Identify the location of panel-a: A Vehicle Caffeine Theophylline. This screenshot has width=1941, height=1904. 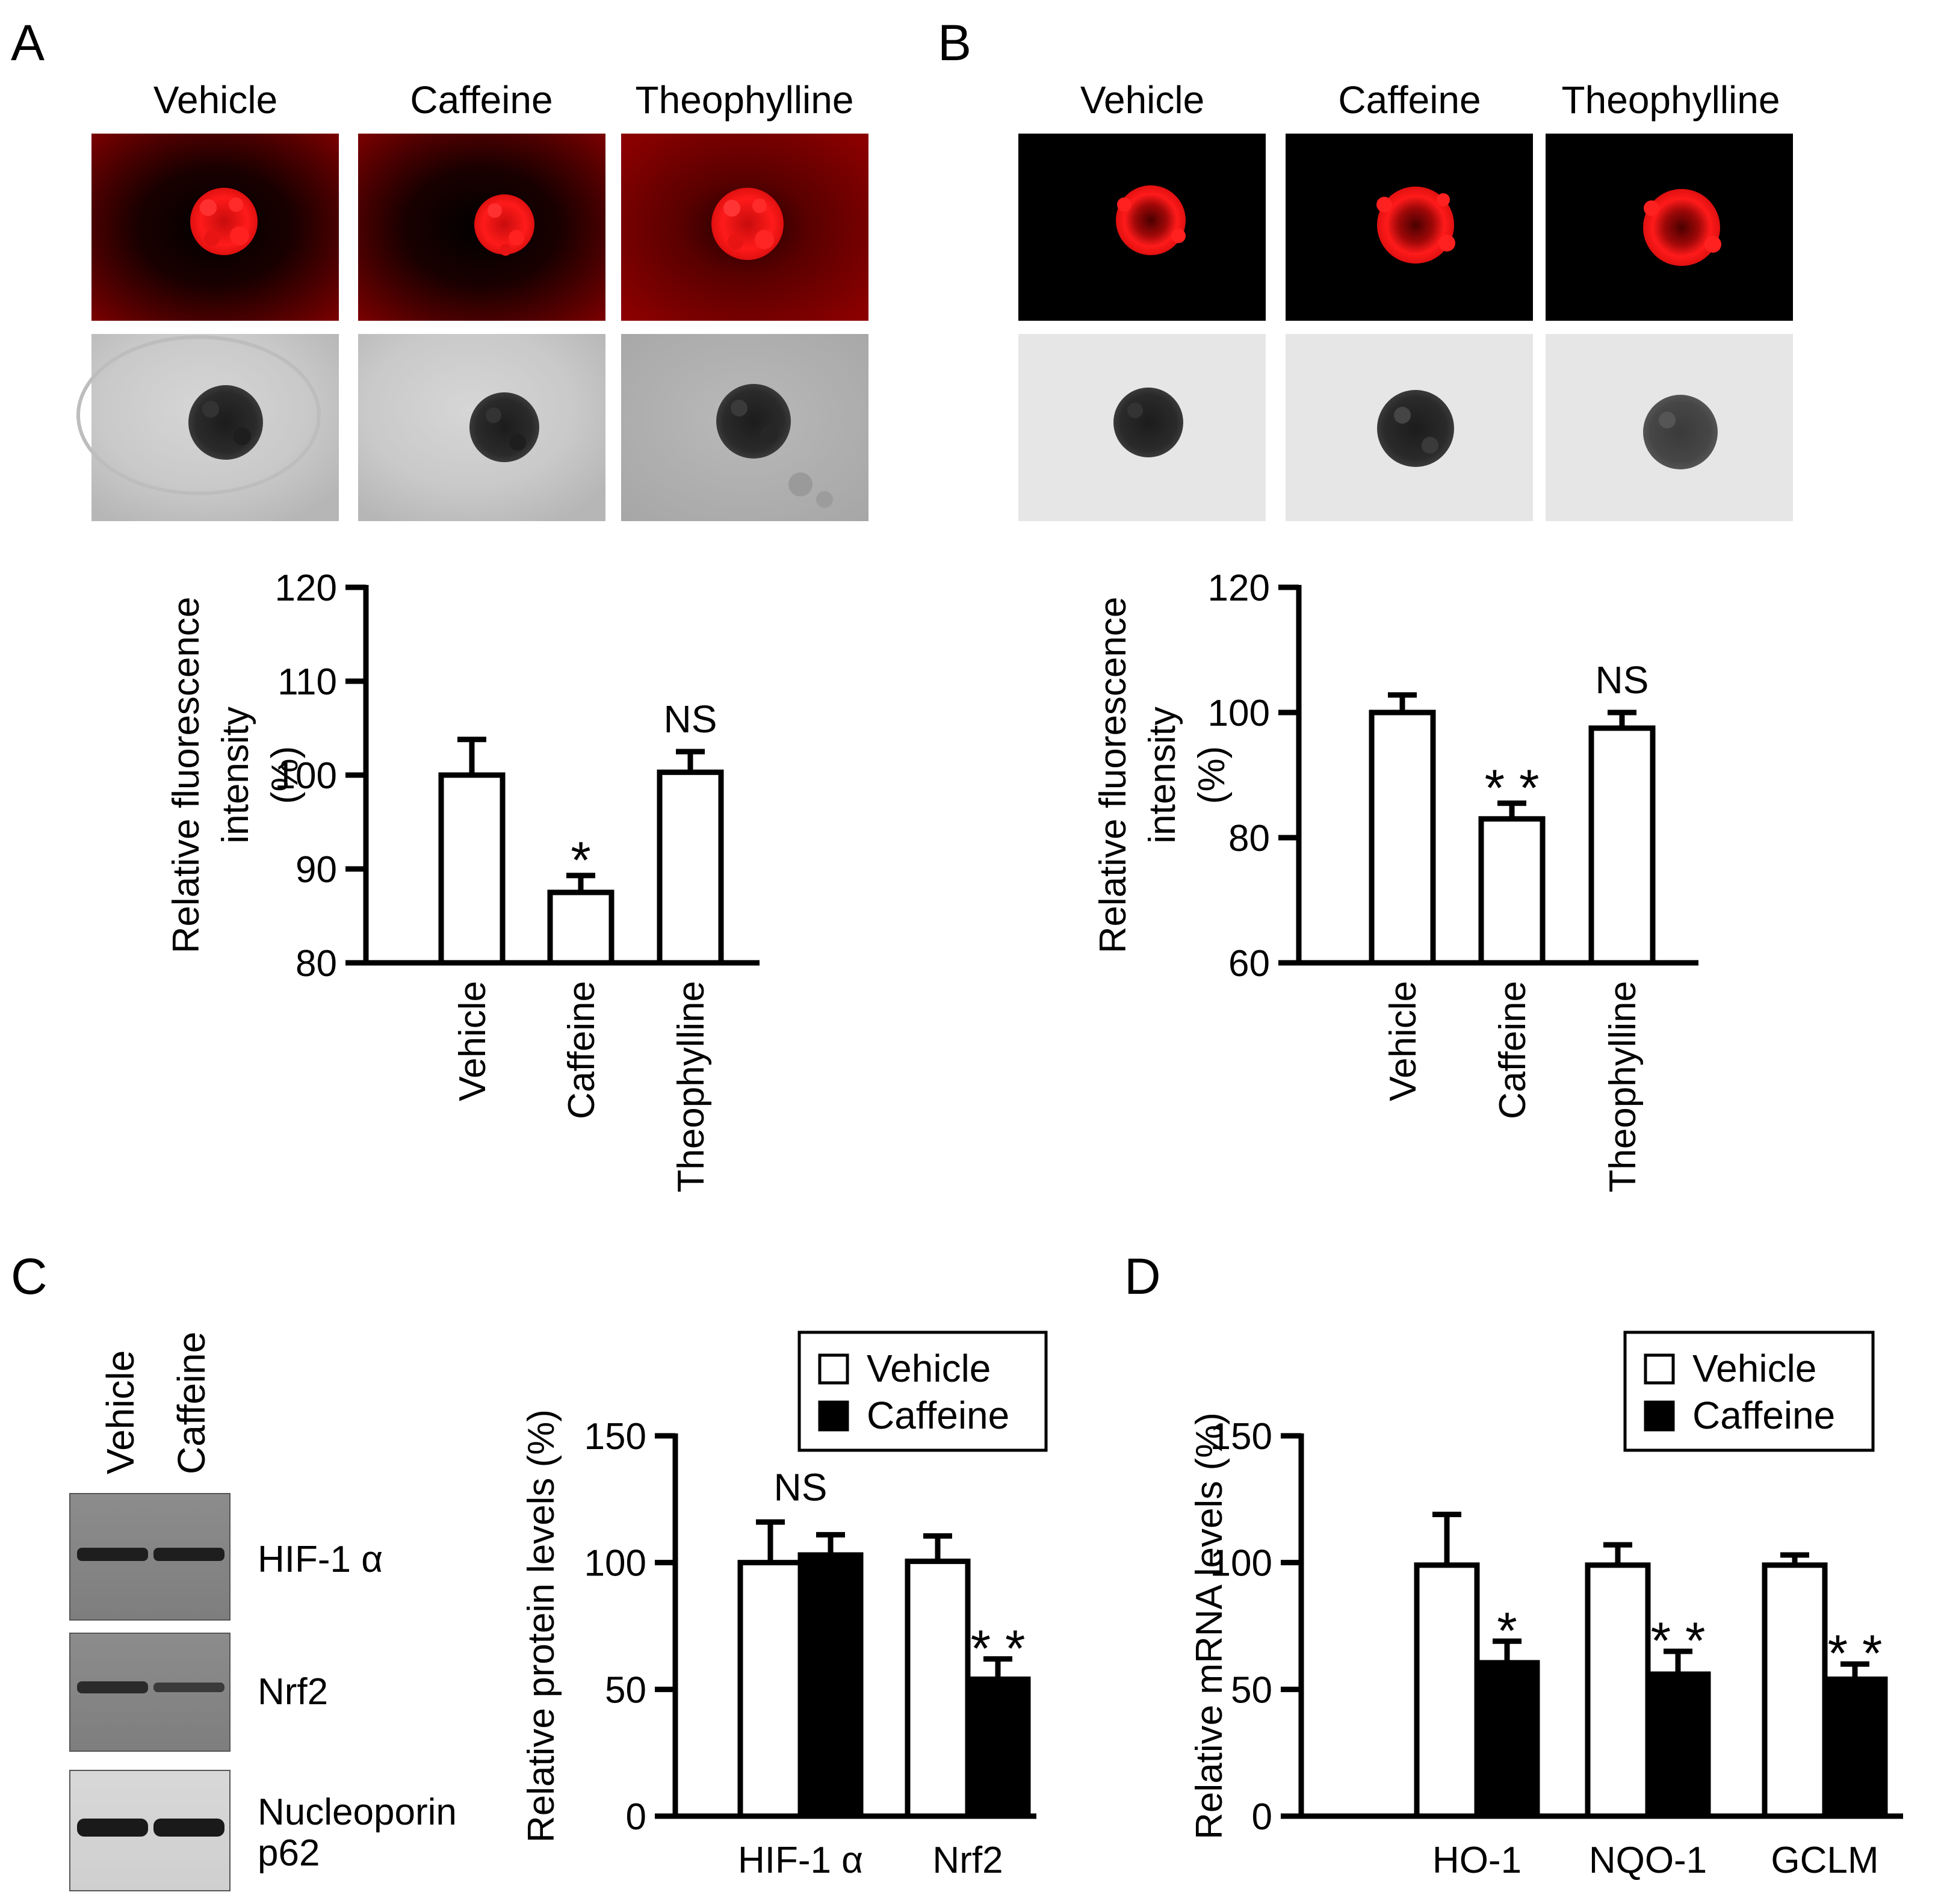
(440, 268).